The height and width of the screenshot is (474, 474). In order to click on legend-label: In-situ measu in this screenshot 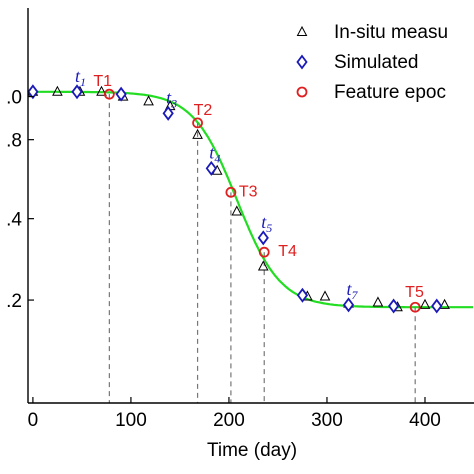, I will do `click(391, 32)`.